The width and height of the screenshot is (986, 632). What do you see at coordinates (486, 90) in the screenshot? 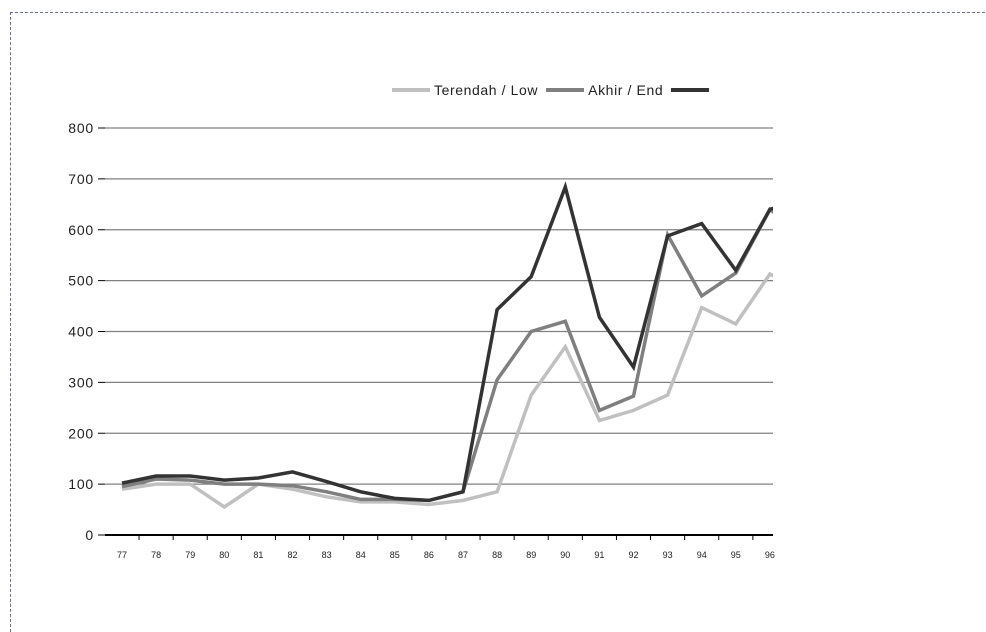
I see `legend-label-low: Terendah / Low` at bounding box center [486, 90].